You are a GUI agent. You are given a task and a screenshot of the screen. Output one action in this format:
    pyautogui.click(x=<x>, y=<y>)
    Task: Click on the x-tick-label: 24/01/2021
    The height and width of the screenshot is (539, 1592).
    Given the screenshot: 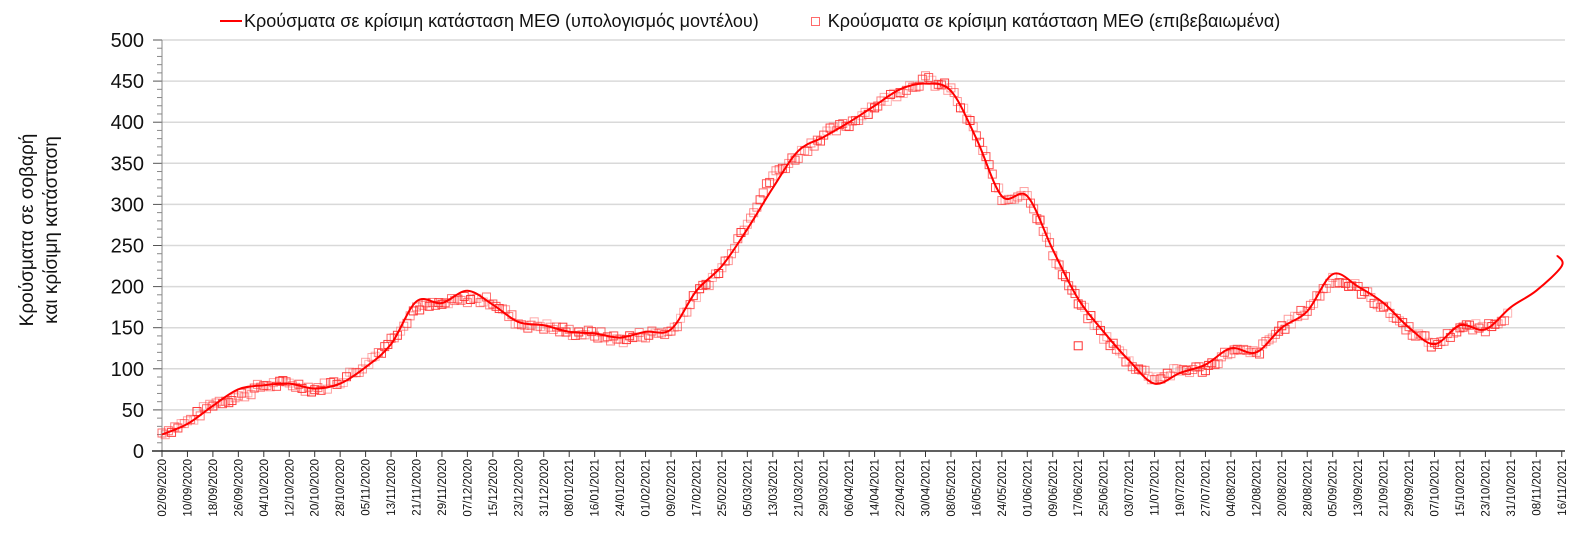 What is the action you would take?
    pyautogui.click(x=621, y=488)
    